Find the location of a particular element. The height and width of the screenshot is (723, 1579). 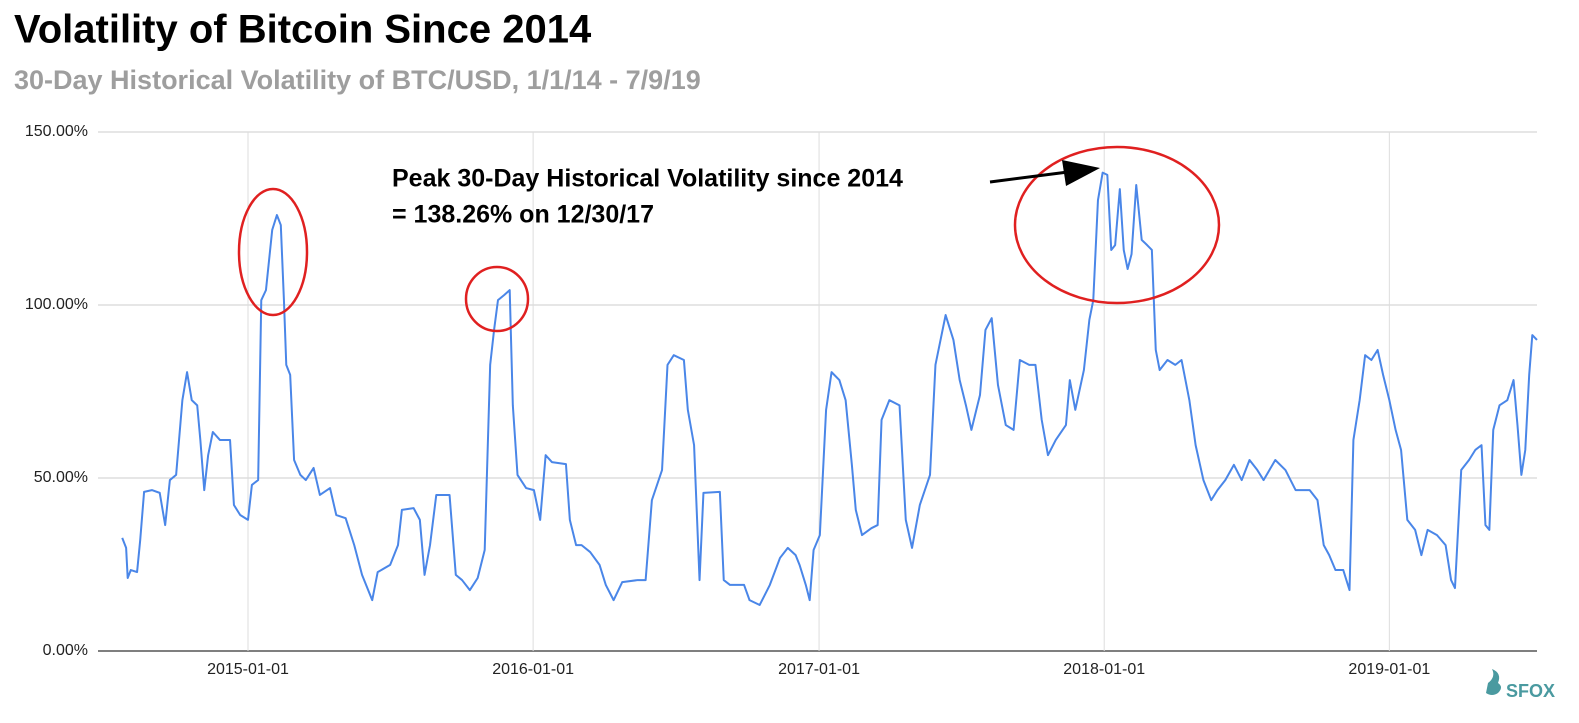

x-tick-label: 2017-01-01 is located at coordinates (819, 669).